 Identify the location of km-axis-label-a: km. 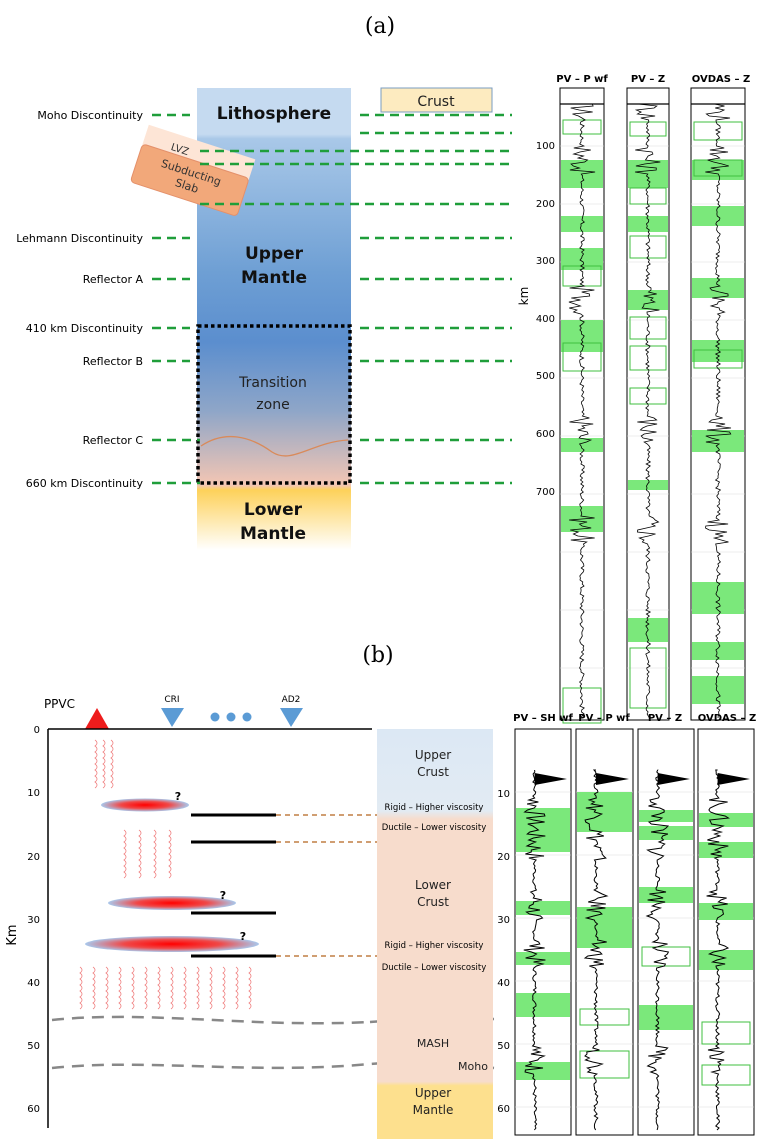
(524, 296).